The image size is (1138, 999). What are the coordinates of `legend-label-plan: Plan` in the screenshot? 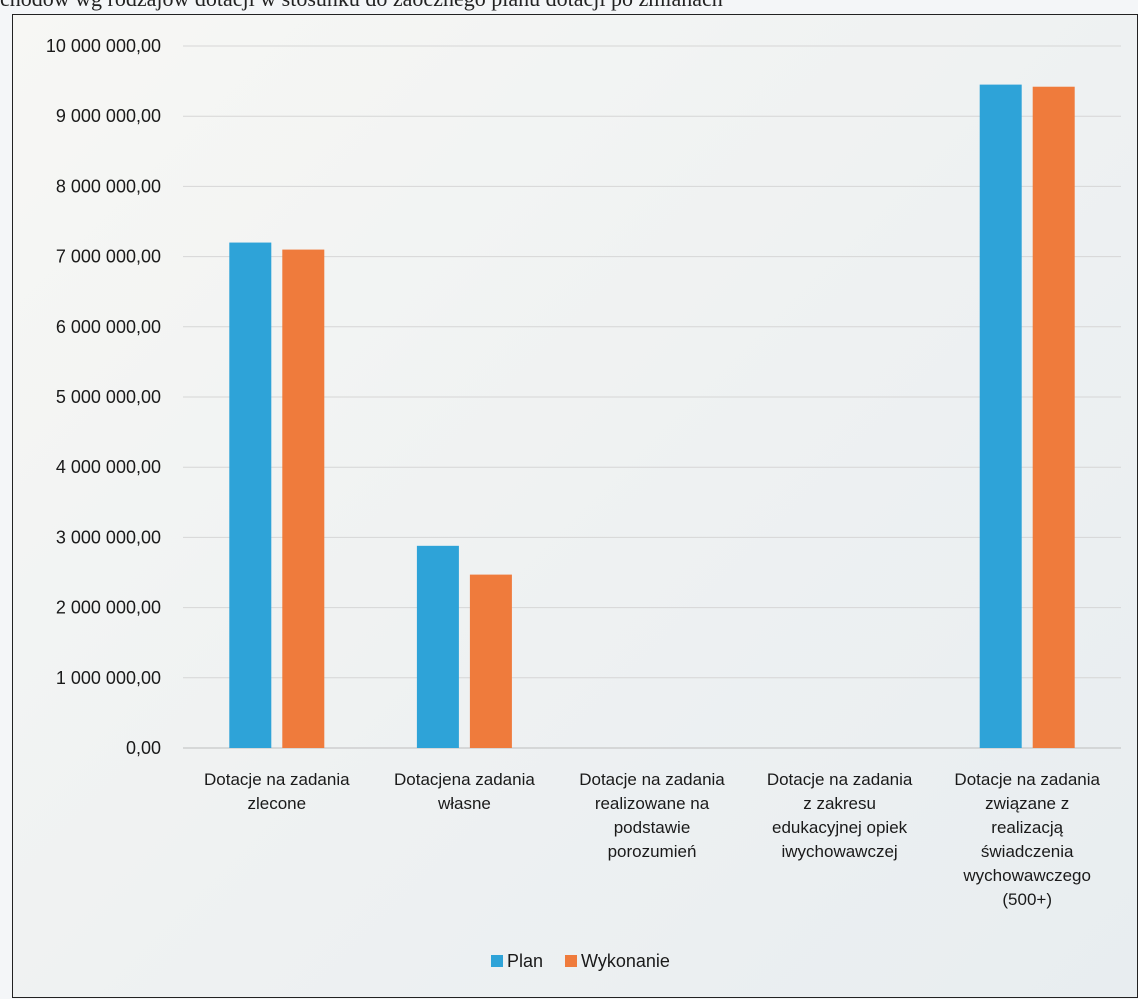 It's located at (525, 961).